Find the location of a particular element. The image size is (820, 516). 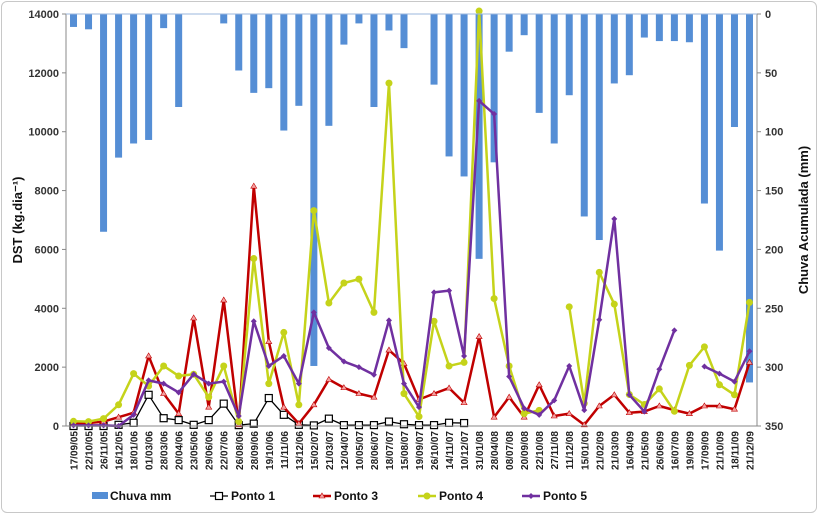

x-tick-label: 15/01/09 is located at coordinates (585, 450).